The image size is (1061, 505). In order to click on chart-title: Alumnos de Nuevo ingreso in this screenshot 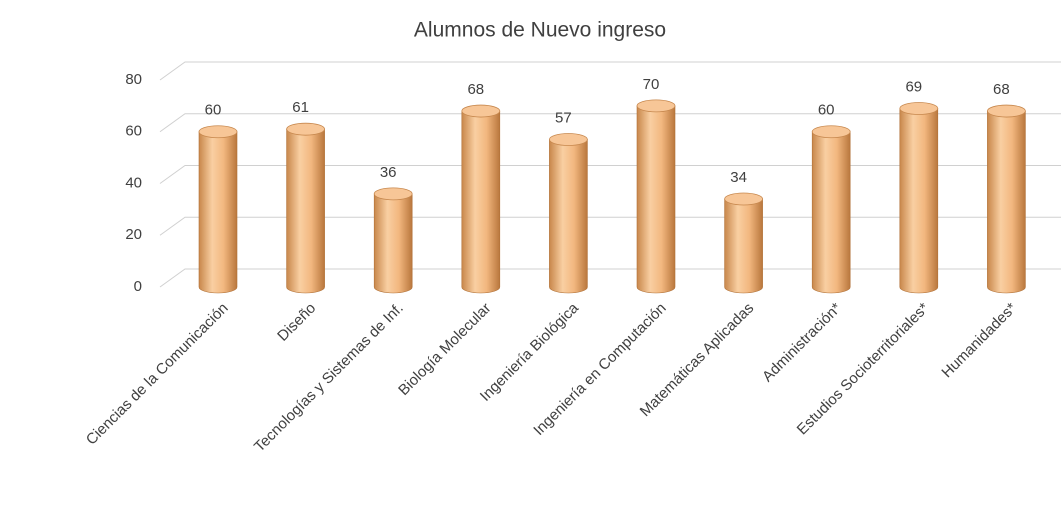, I will do `click(540, 30)`.